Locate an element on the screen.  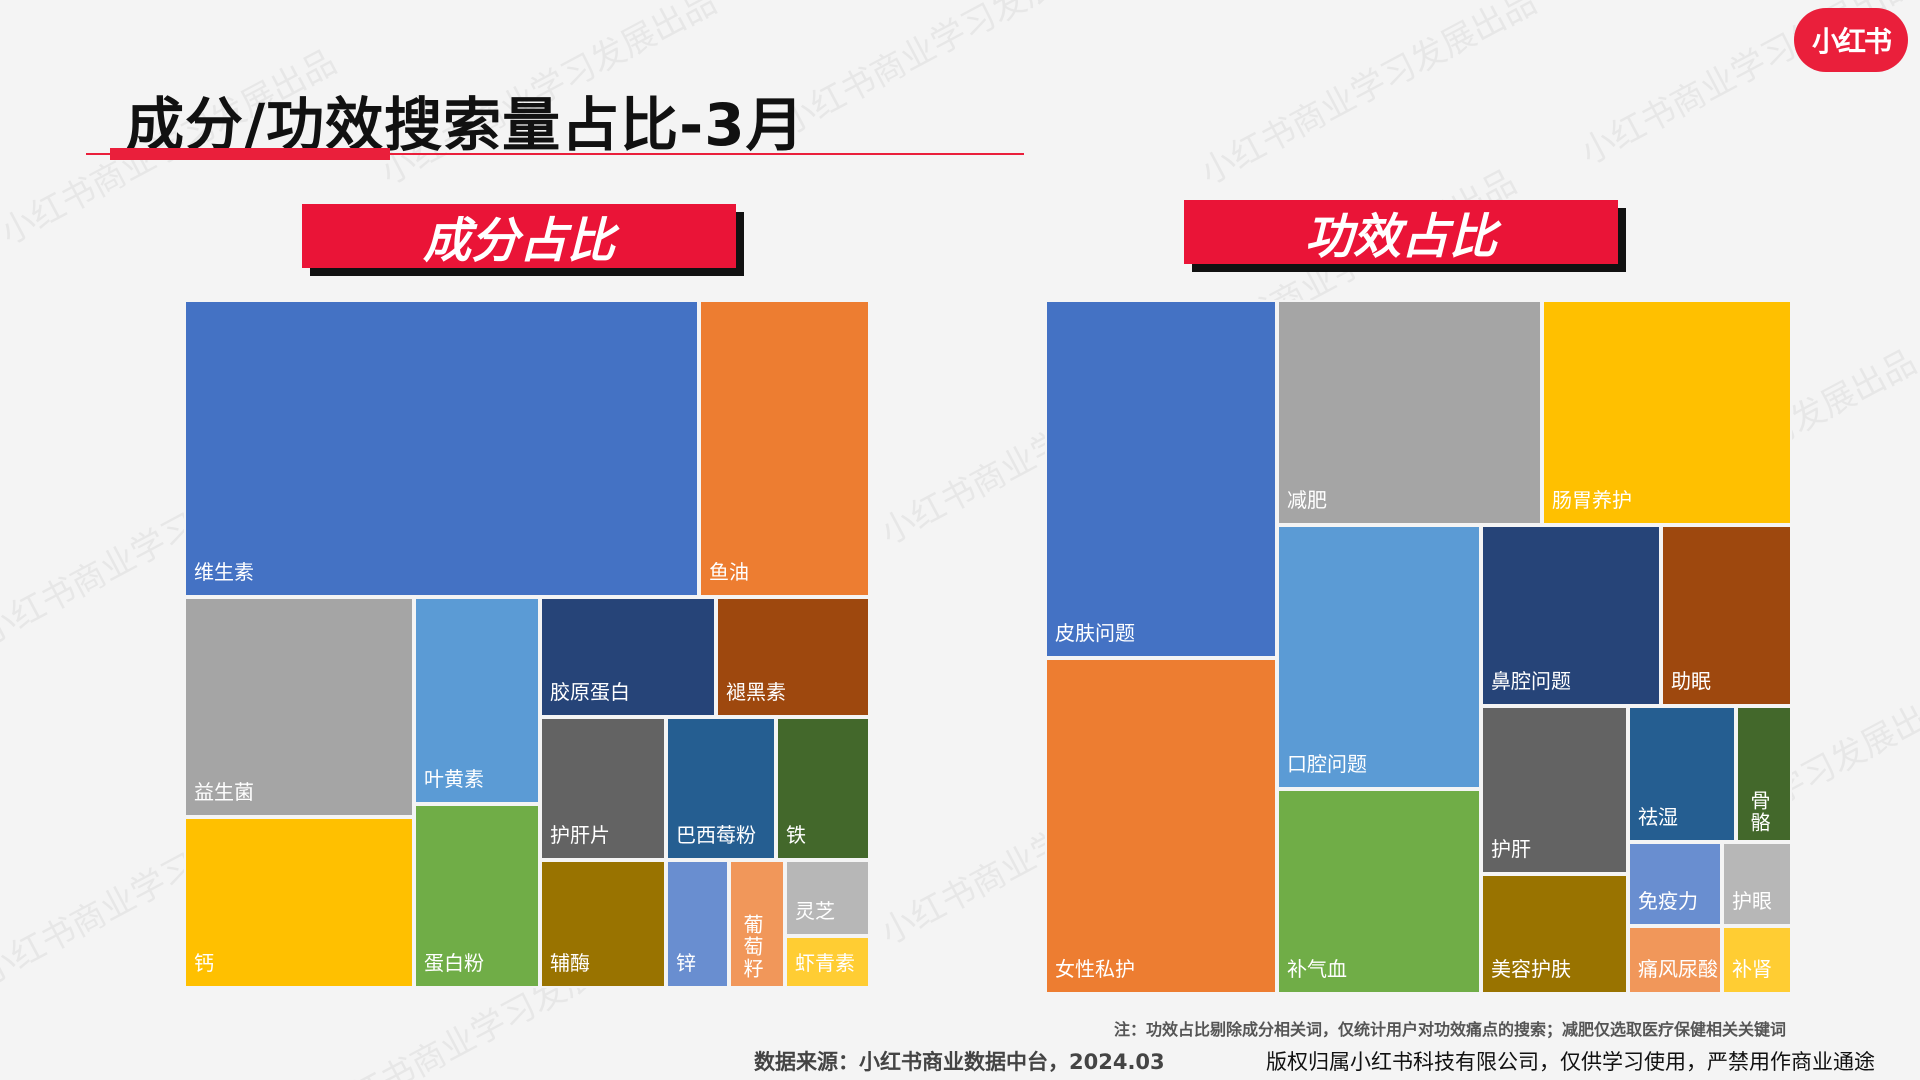
page-title: 成分/功效搜索量占比-3月 is located at coordinates (465, 125).